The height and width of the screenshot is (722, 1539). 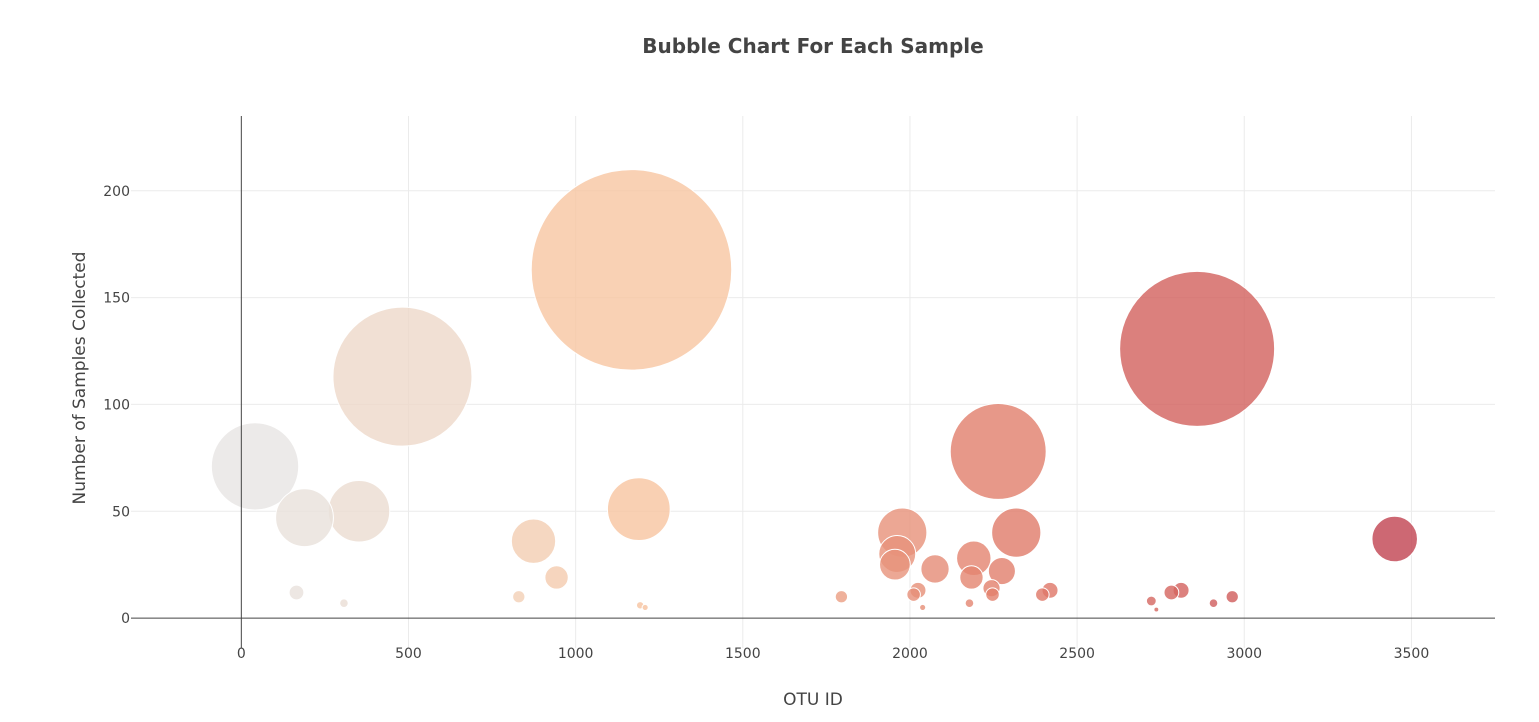 I want to click on x-tick-label: 2000, so click(x=910, y=654).